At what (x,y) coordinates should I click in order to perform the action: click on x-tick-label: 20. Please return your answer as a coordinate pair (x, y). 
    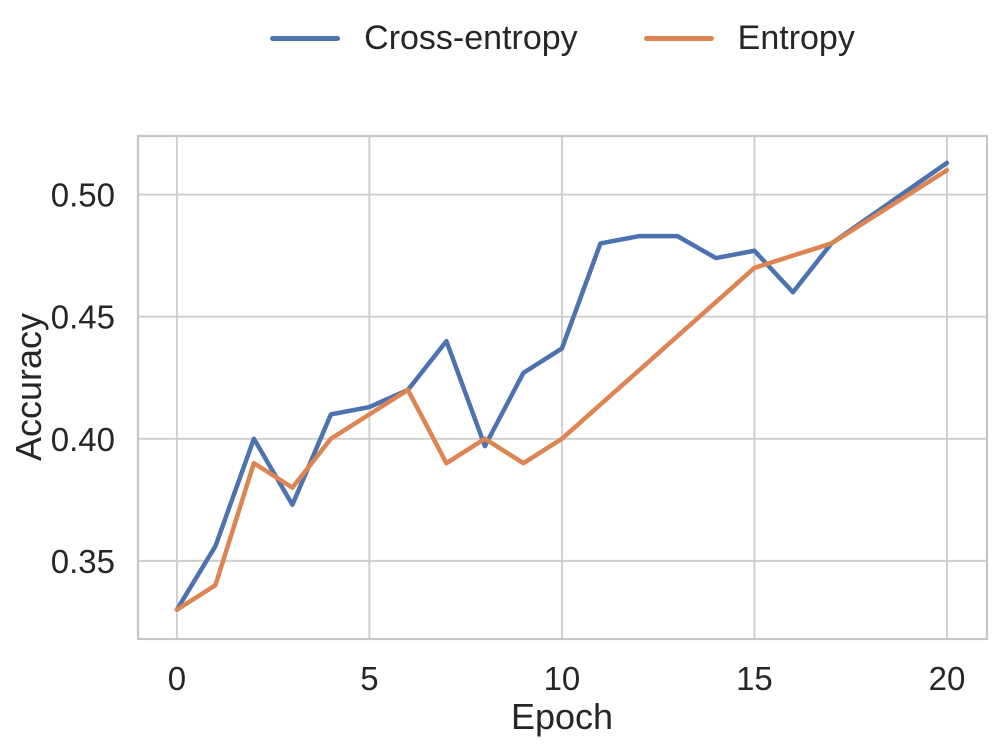
    Looking at the image, I should click on (947, 678).